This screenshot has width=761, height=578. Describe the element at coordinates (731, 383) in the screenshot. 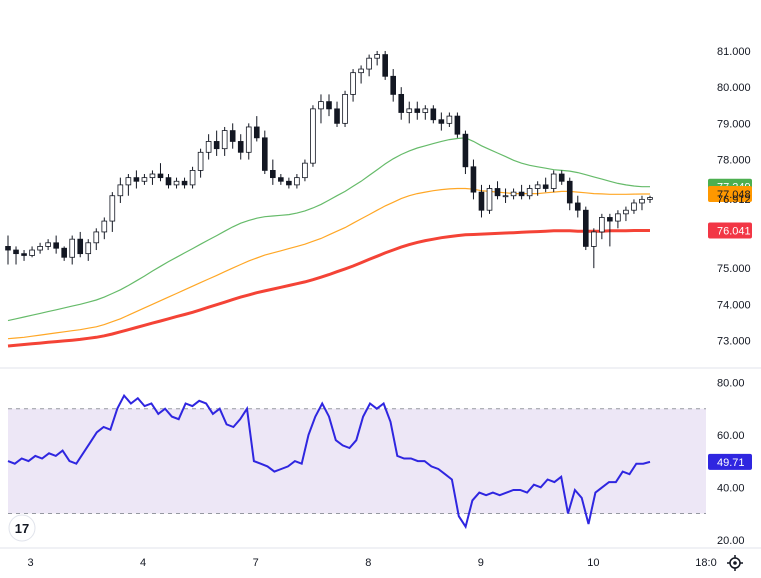

I see `rsi-tick-label: 80.00` at that location.